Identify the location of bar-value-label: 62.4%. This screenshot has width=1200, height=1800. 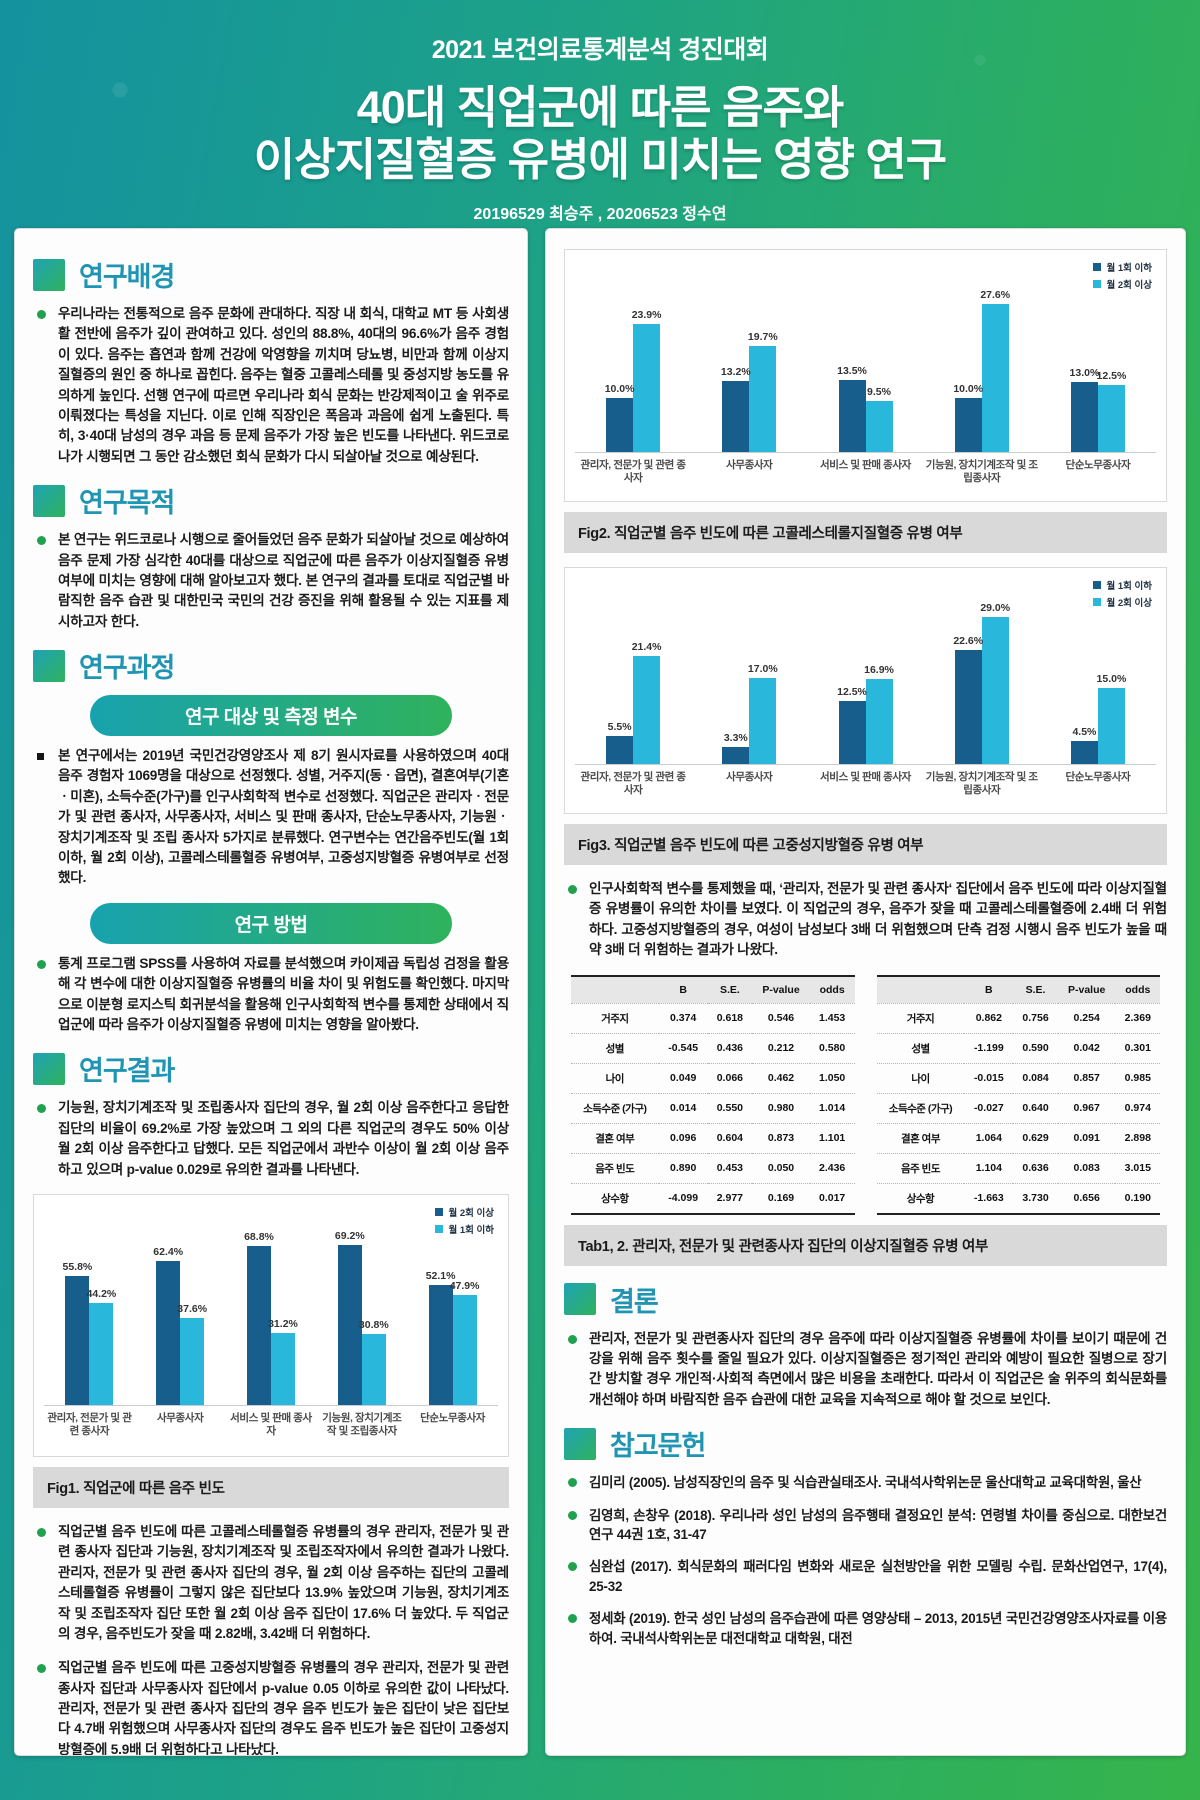
(168, 1252).